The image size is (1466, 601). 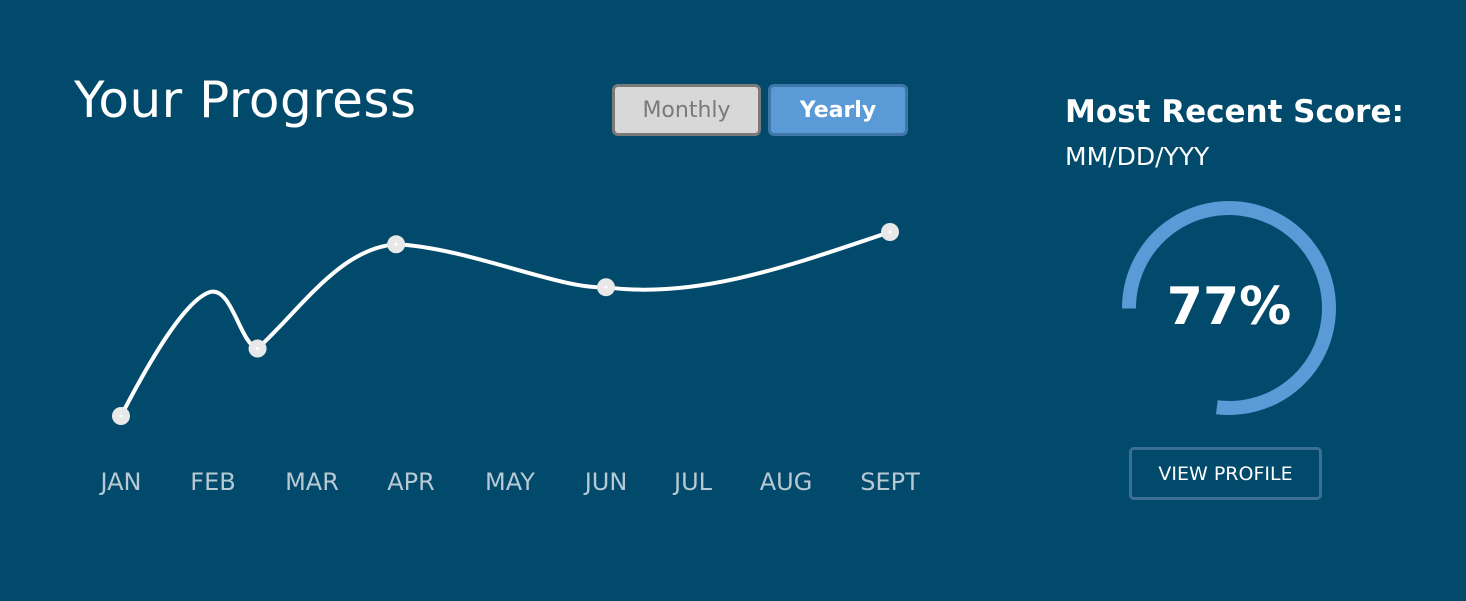 I want to click on x-axis-label: MAY, so click(x=510, y=482).